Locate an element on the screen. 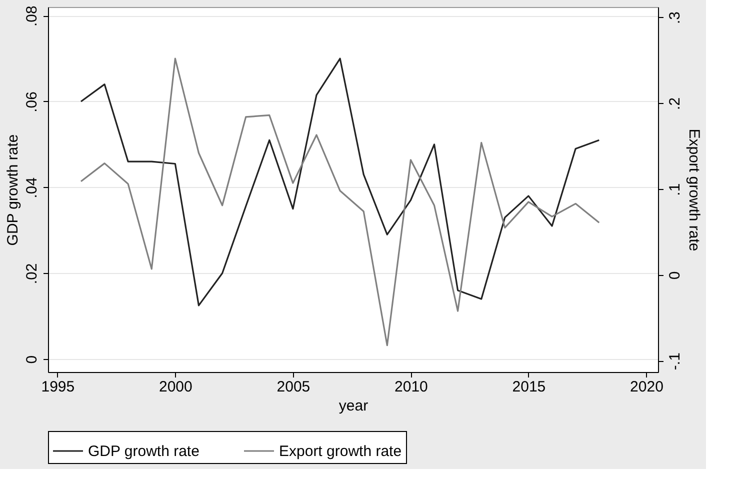 The height and width of the screenshot is (503, 750). y-tick-label: .08 is located at coordinates (32, 16).